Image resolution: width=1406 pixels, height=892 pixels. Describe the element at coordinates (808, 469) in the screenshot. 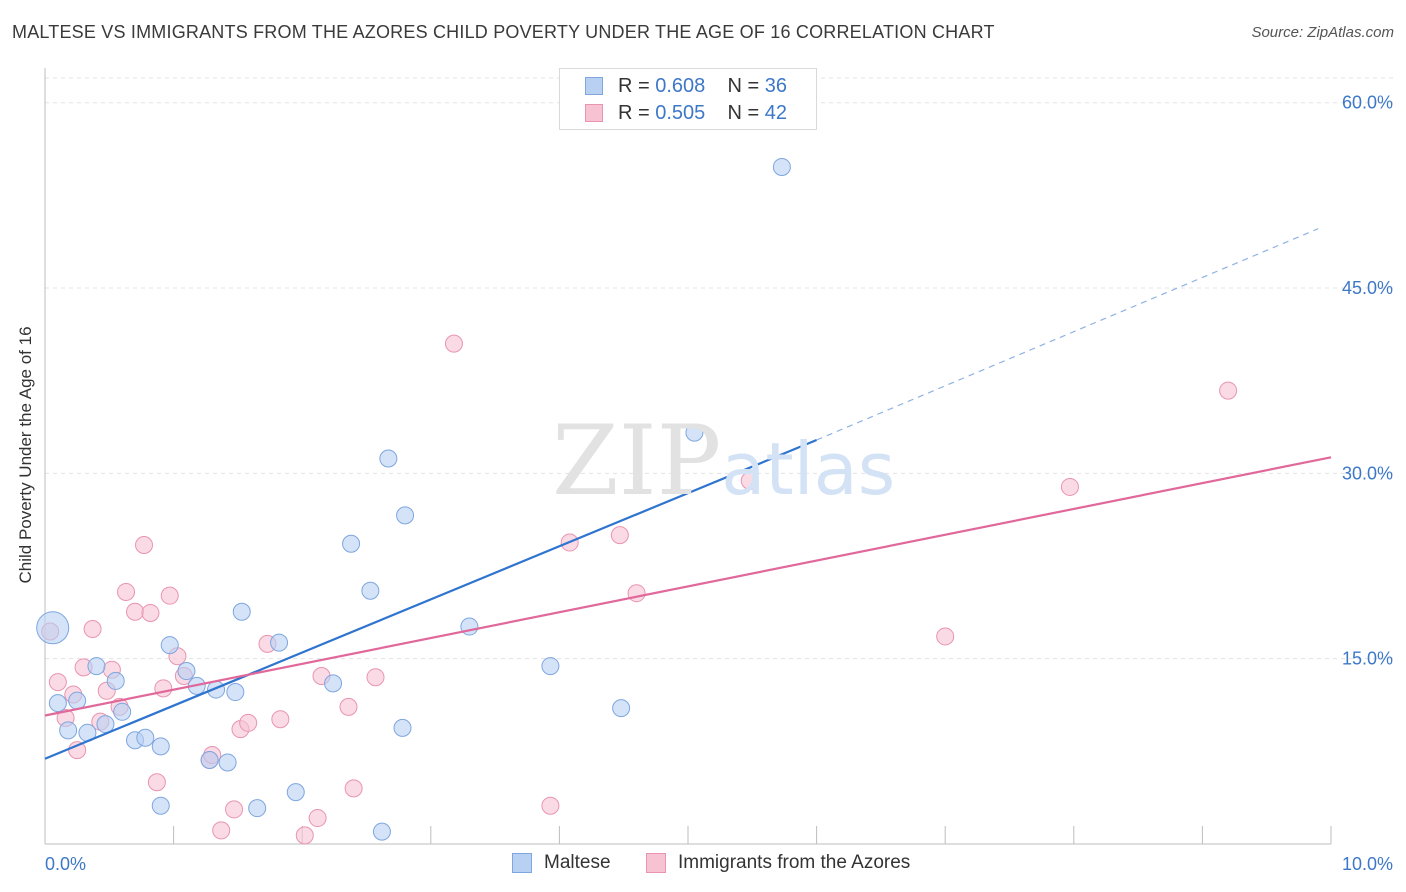

I see `watermark-atlas: atlas` at that location.